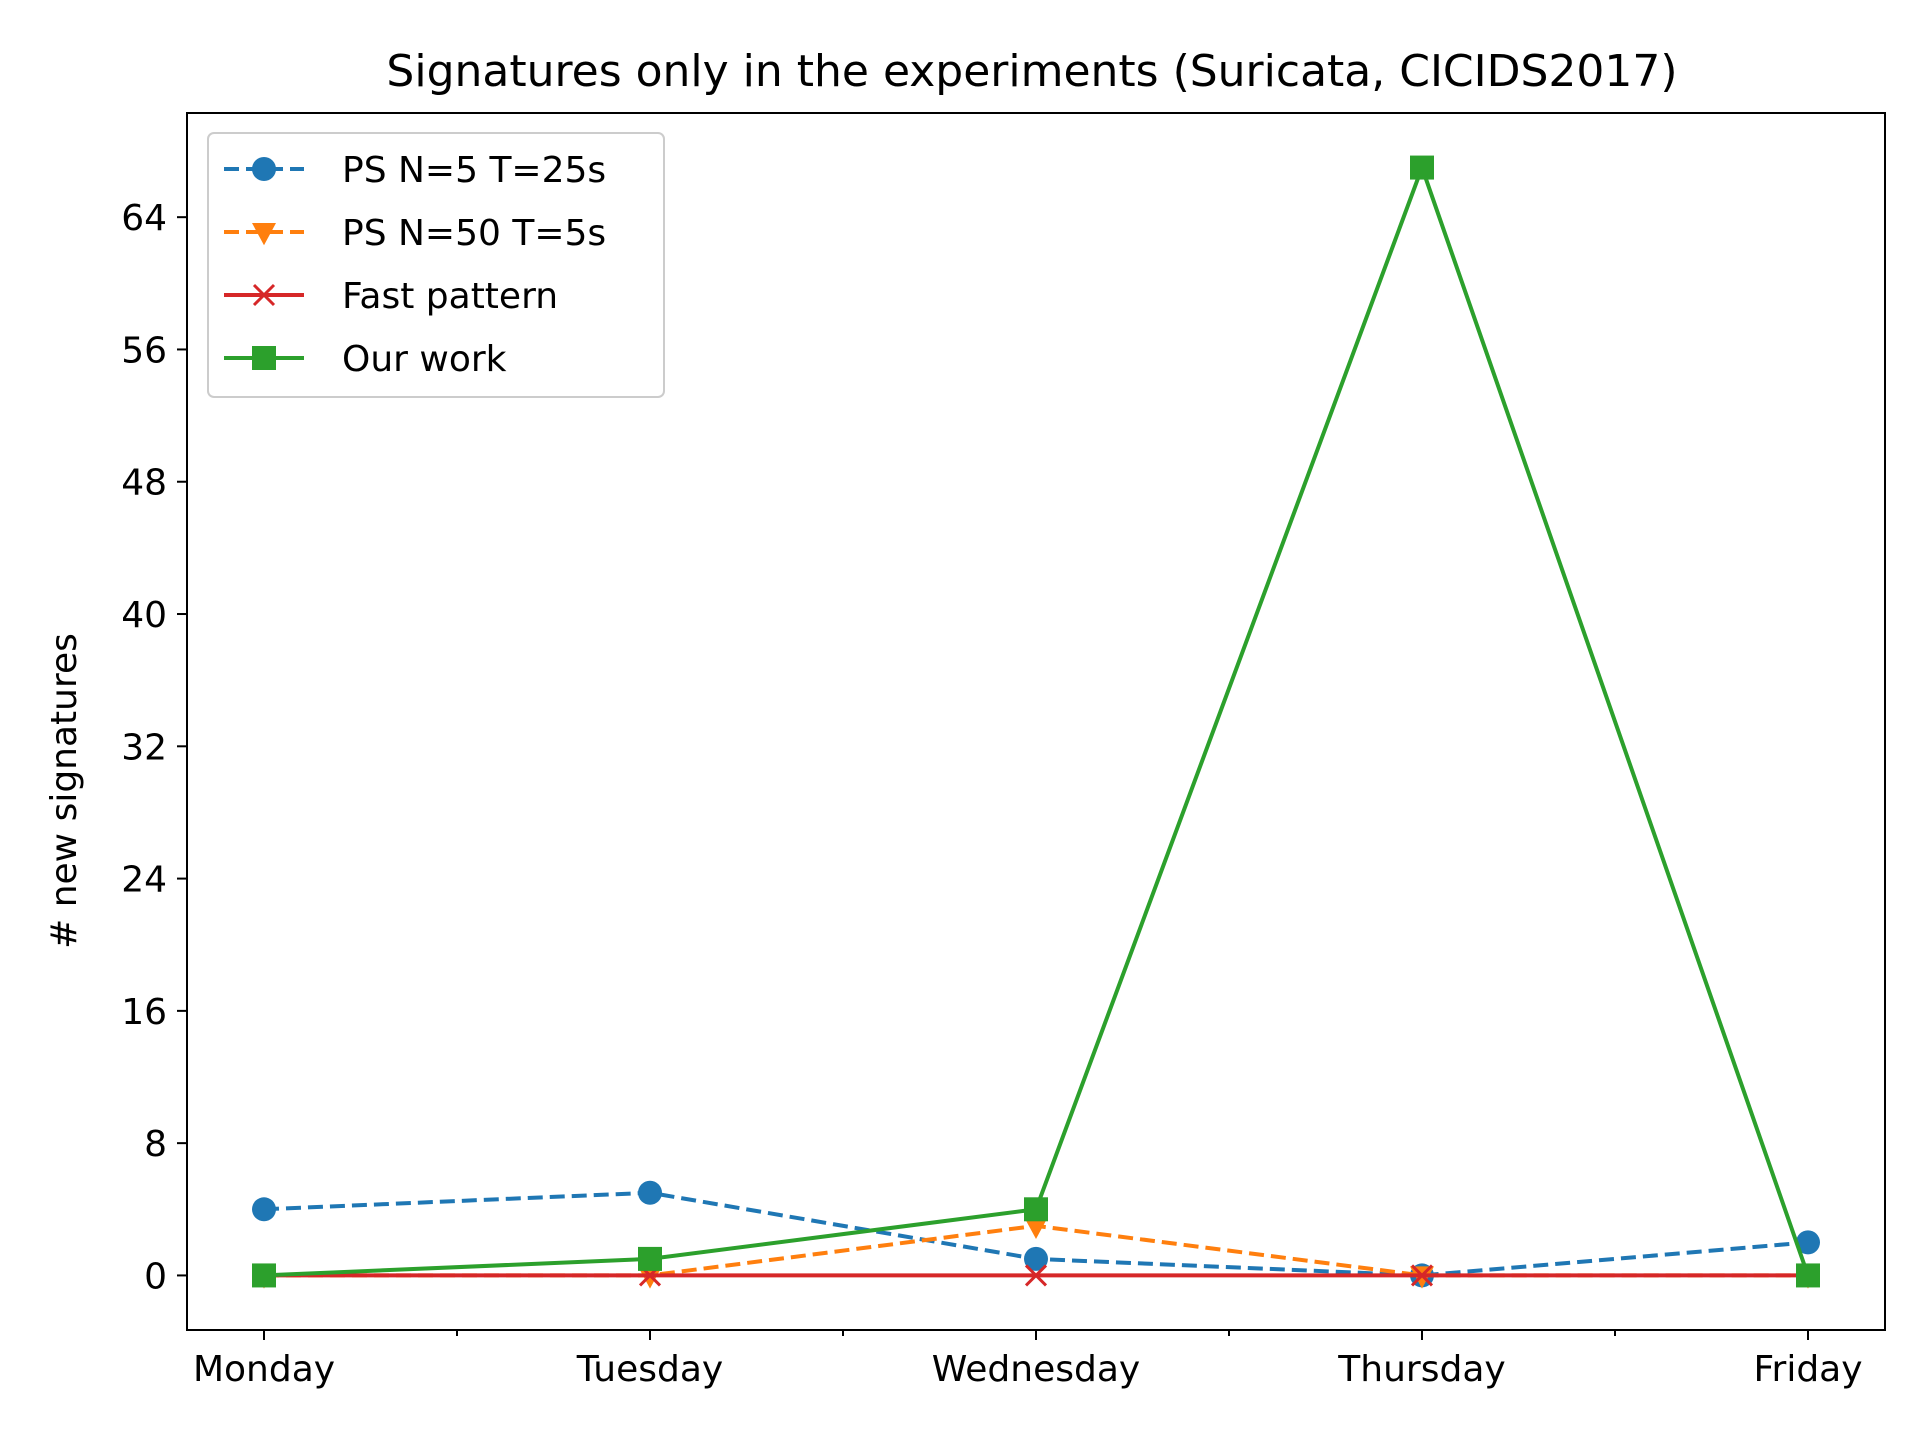  Describe the element at coordinates (144, 350) in the screenshot. I see `y-tick-label: 56` at that location.